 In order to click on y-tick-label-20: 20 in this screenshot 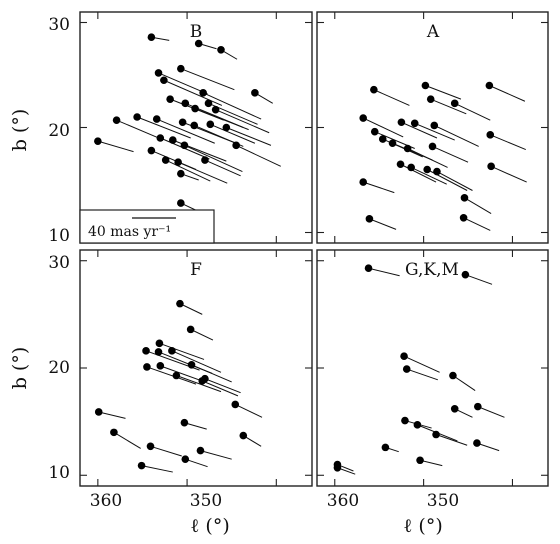, I will do `click(59, 131)`.